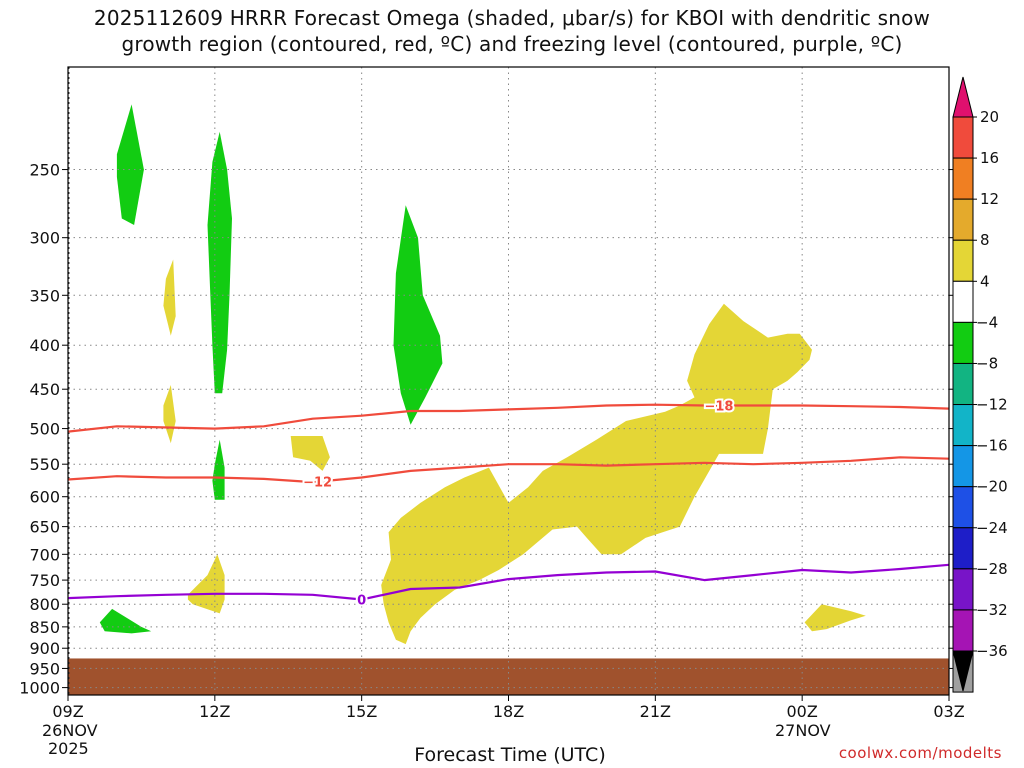 This screenshot has width=1024, height=768. Describe the element at coordinates (992, 651) in the screenshot. I see `colorbar-label-13: −36` at that location.